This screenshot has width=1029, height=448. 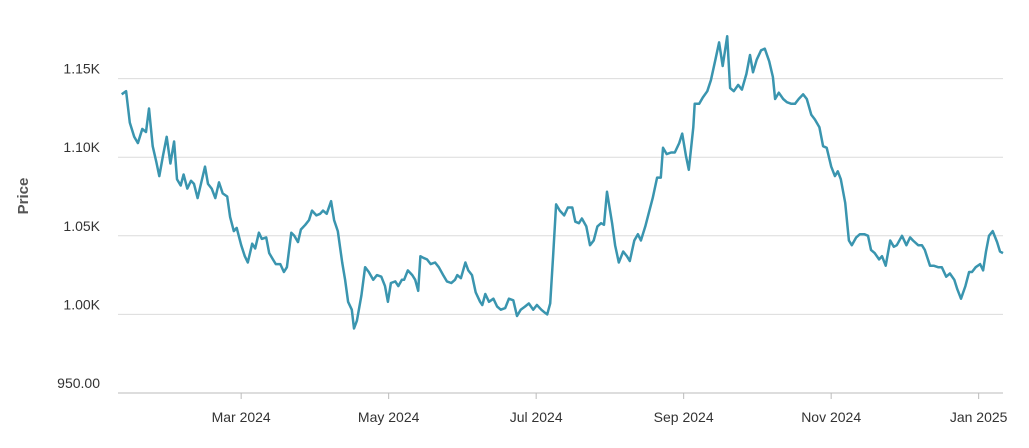 What do you see at coordinates (81, 226) in the screenshot?
I see `y-tick-label: 1.05K` at bounding box center [81, 226].